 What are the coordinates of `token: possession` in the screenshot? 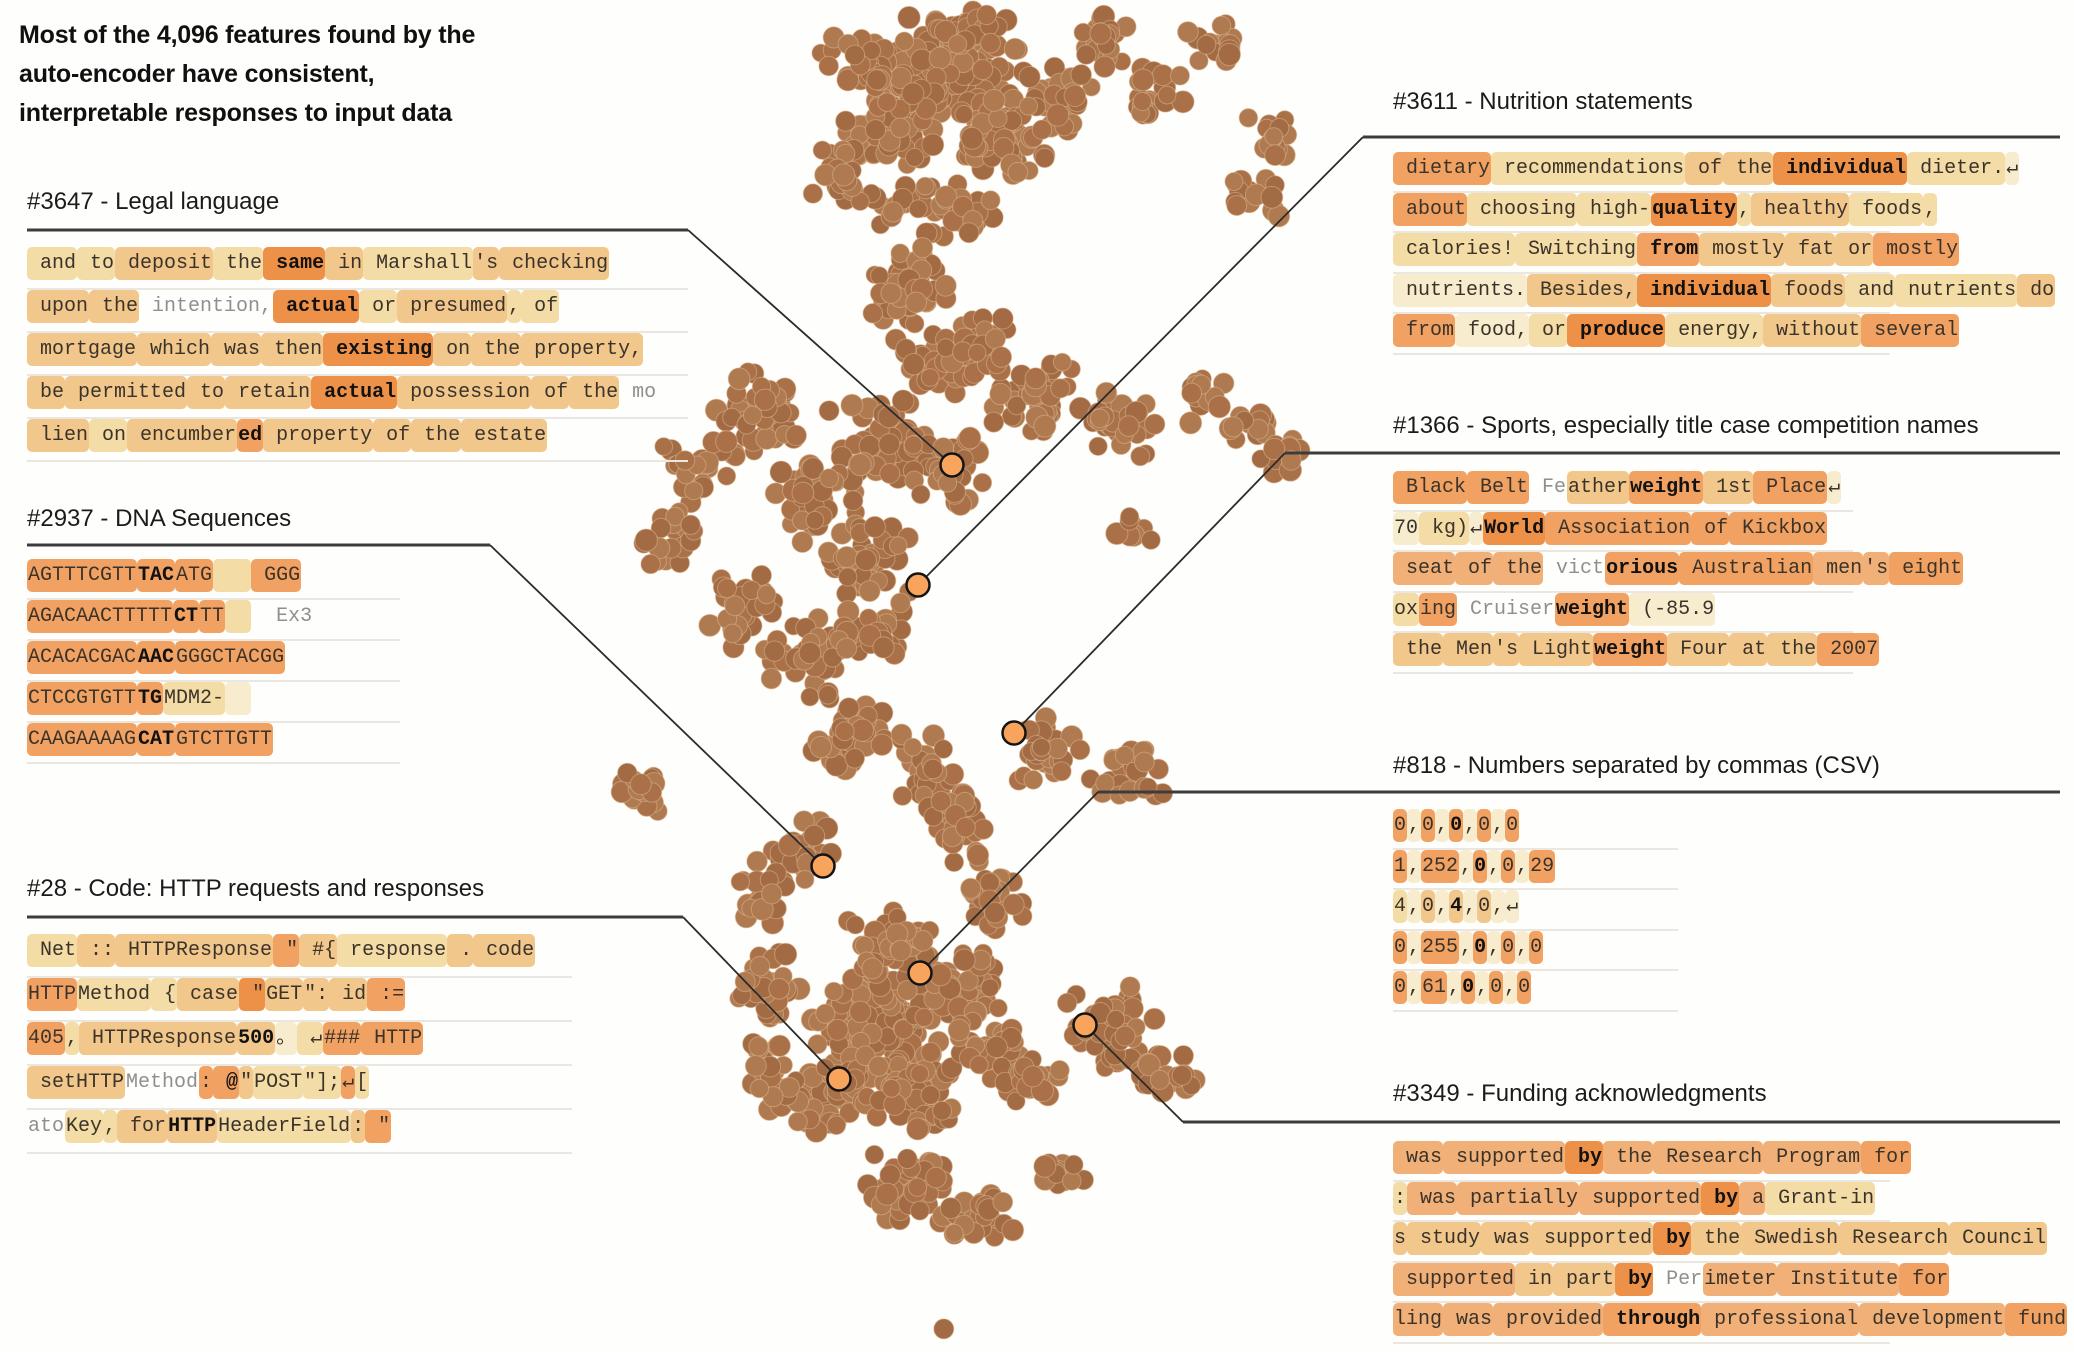 It's located at (464, 392).